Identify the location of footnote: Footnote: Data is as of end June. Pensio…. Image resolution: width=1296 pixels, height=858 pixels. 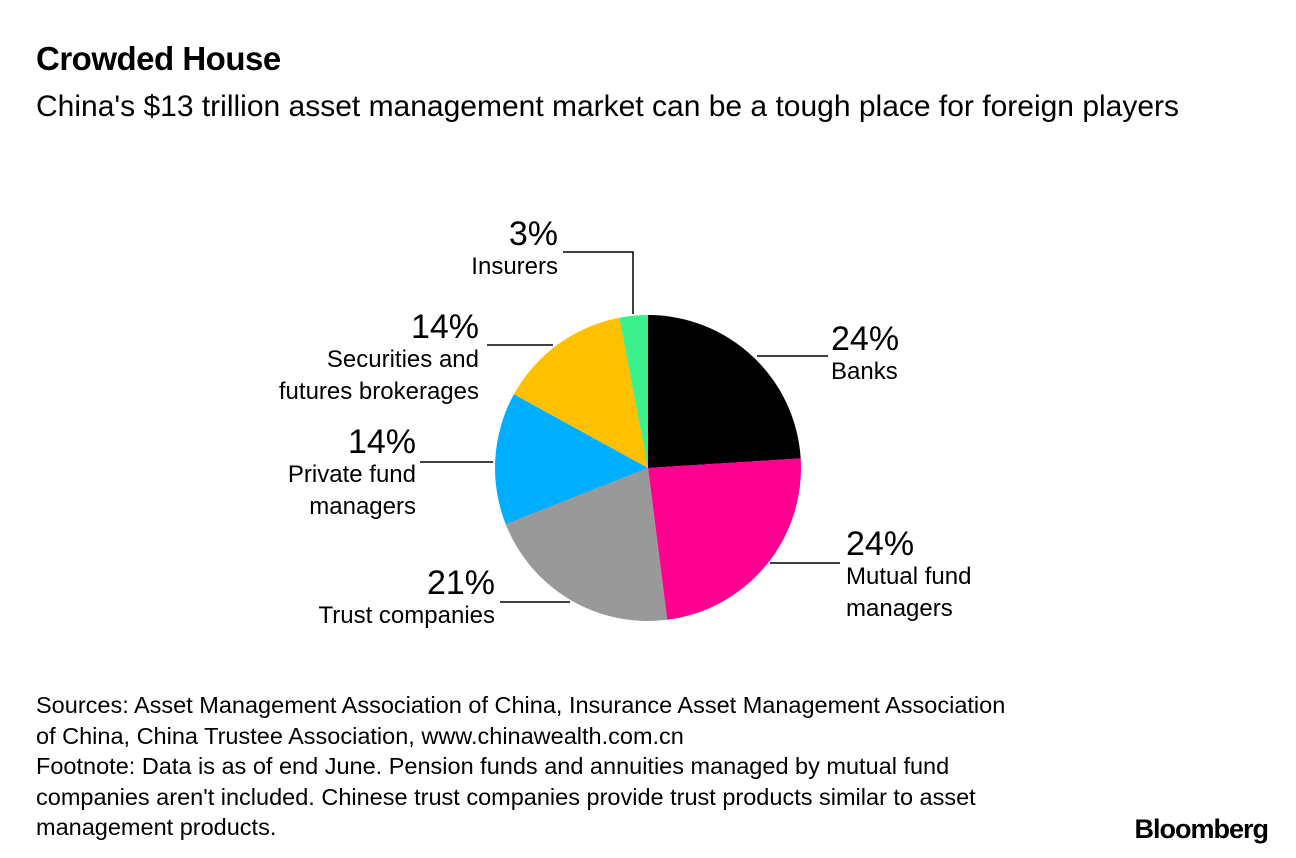
(506, 796).